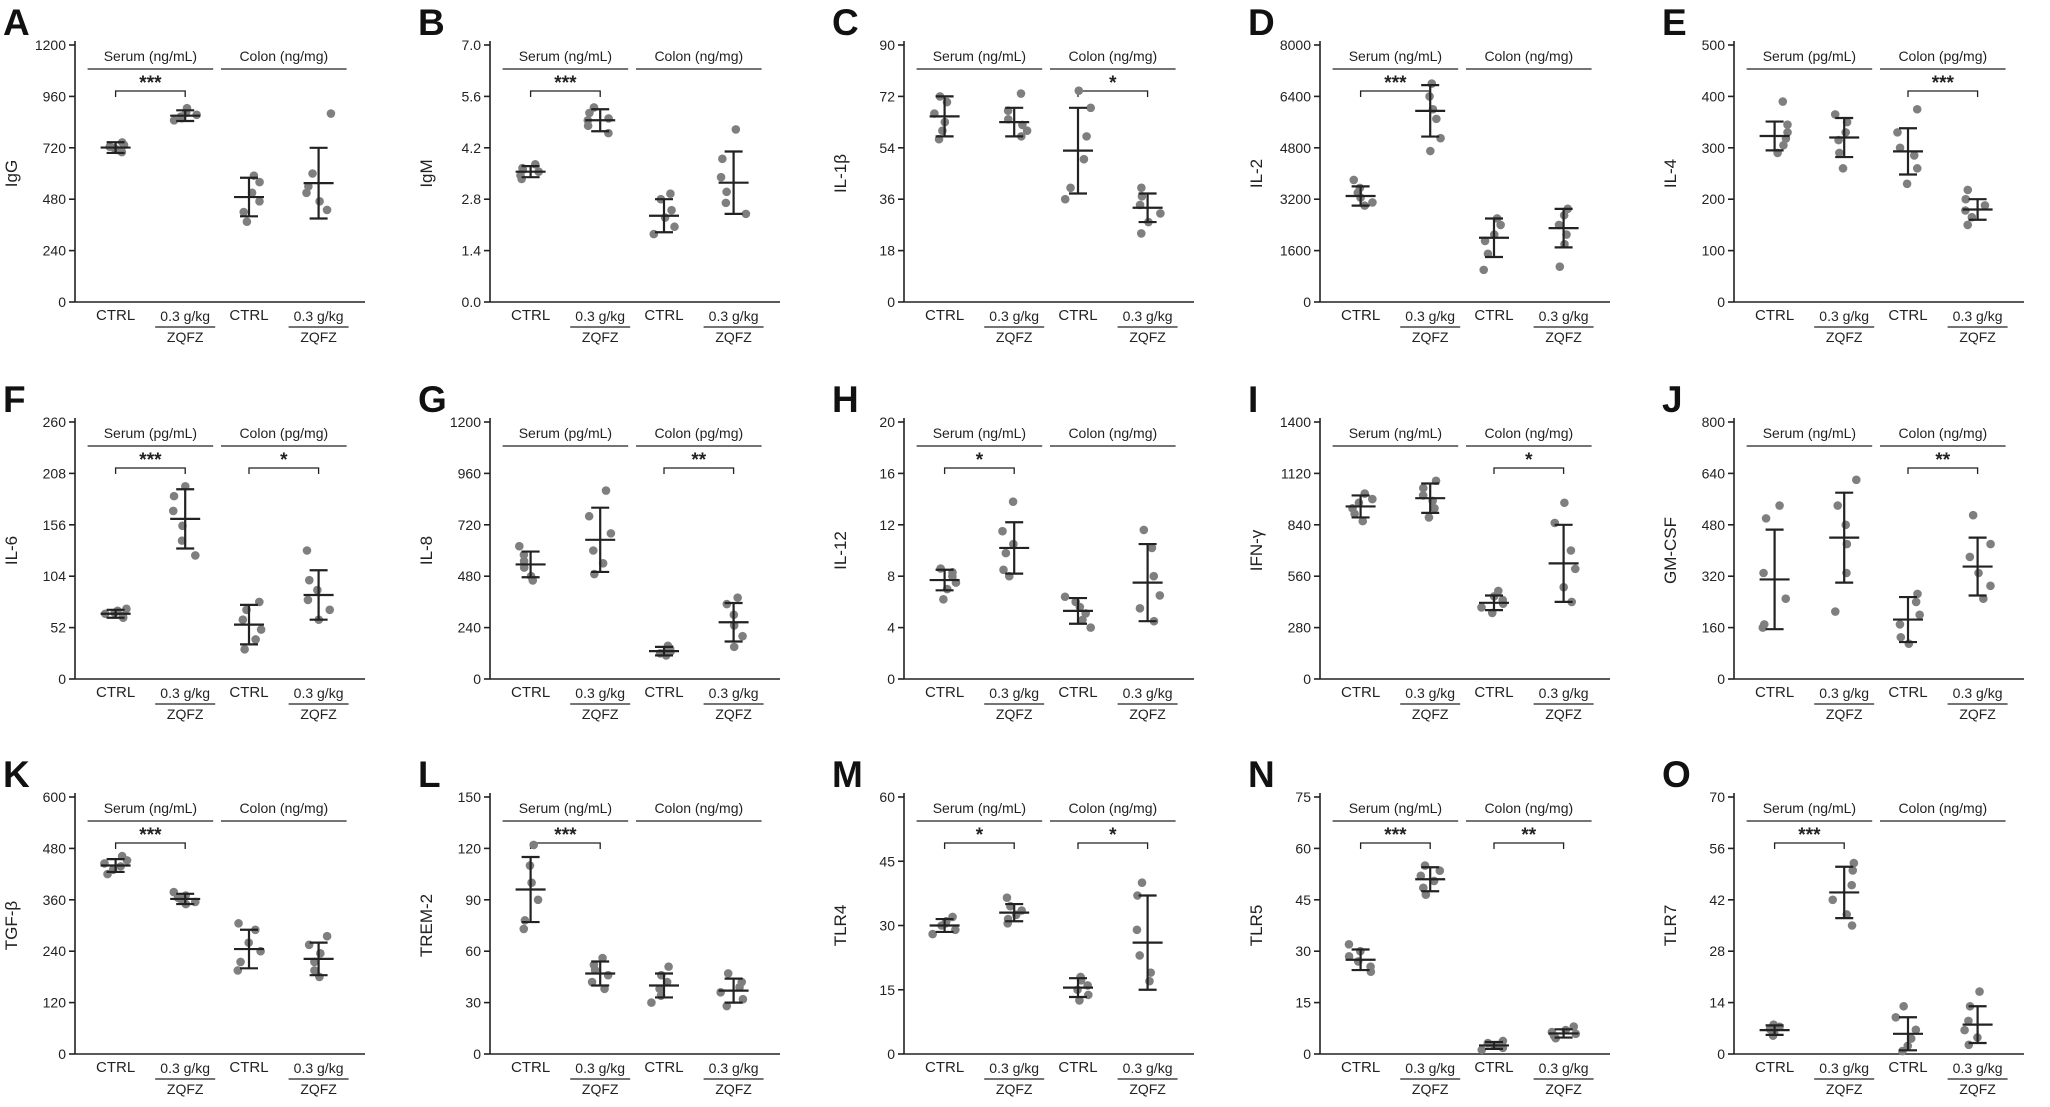  What do you see at coordinates (1295, 251) in the screenshot?
I see `y-tick-label: 1600` at bounding box center [1295, 251].